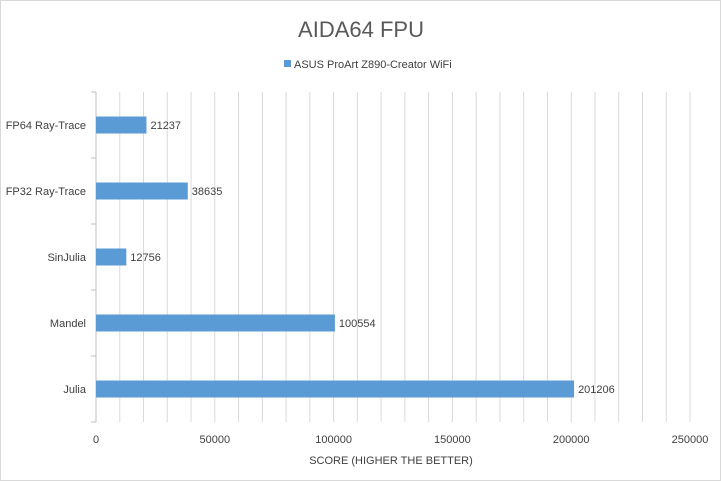  Describe the element at coordinates (46, 126) in the screenshot. I see `category-label: FP64 Ray-Trace` at that location.